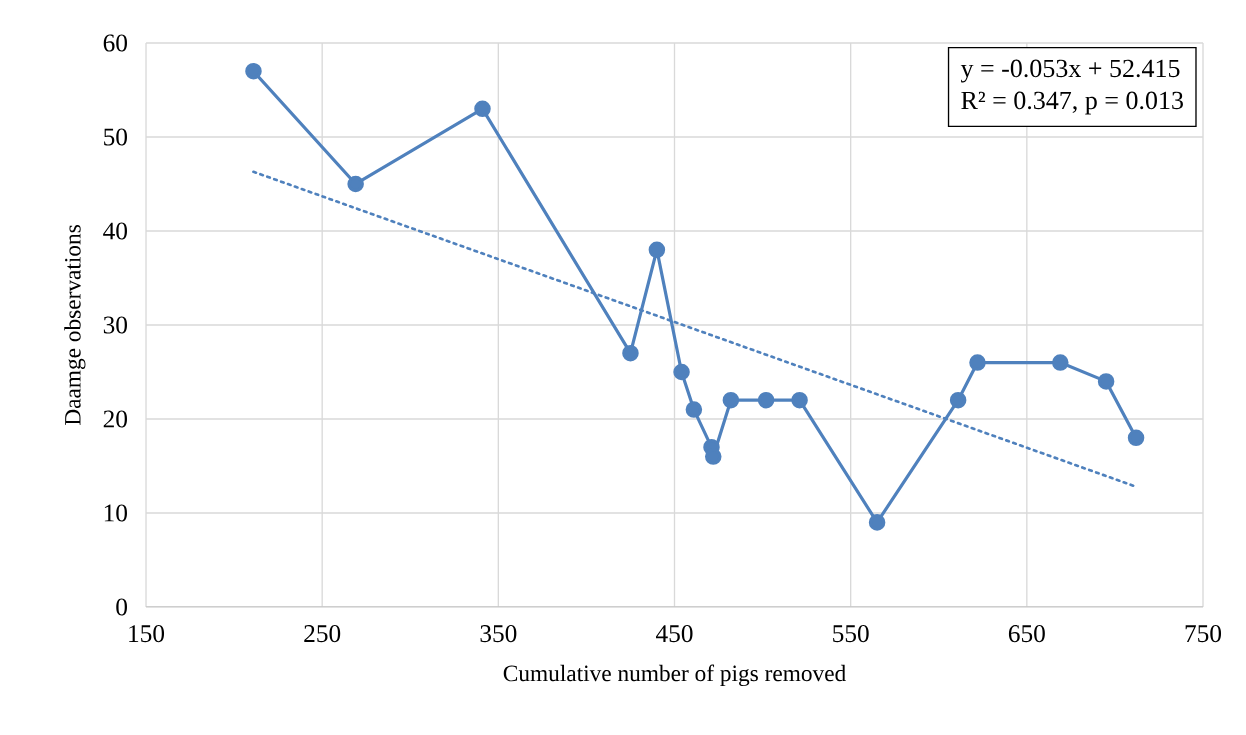 This screenshot has height=735, width=1246. Describe the element at coordinates (115, 513) in the screenshot. I see `y-tick-label: 10` at that location.